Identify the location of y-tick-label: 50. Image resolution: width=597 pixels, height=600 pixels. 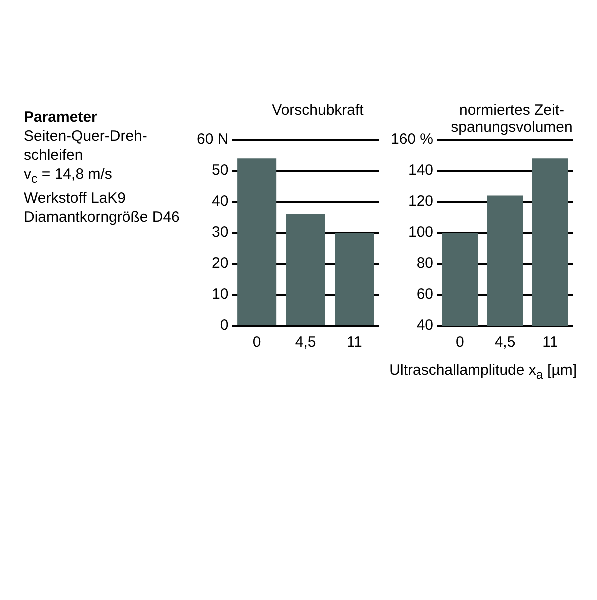
(220, 171).